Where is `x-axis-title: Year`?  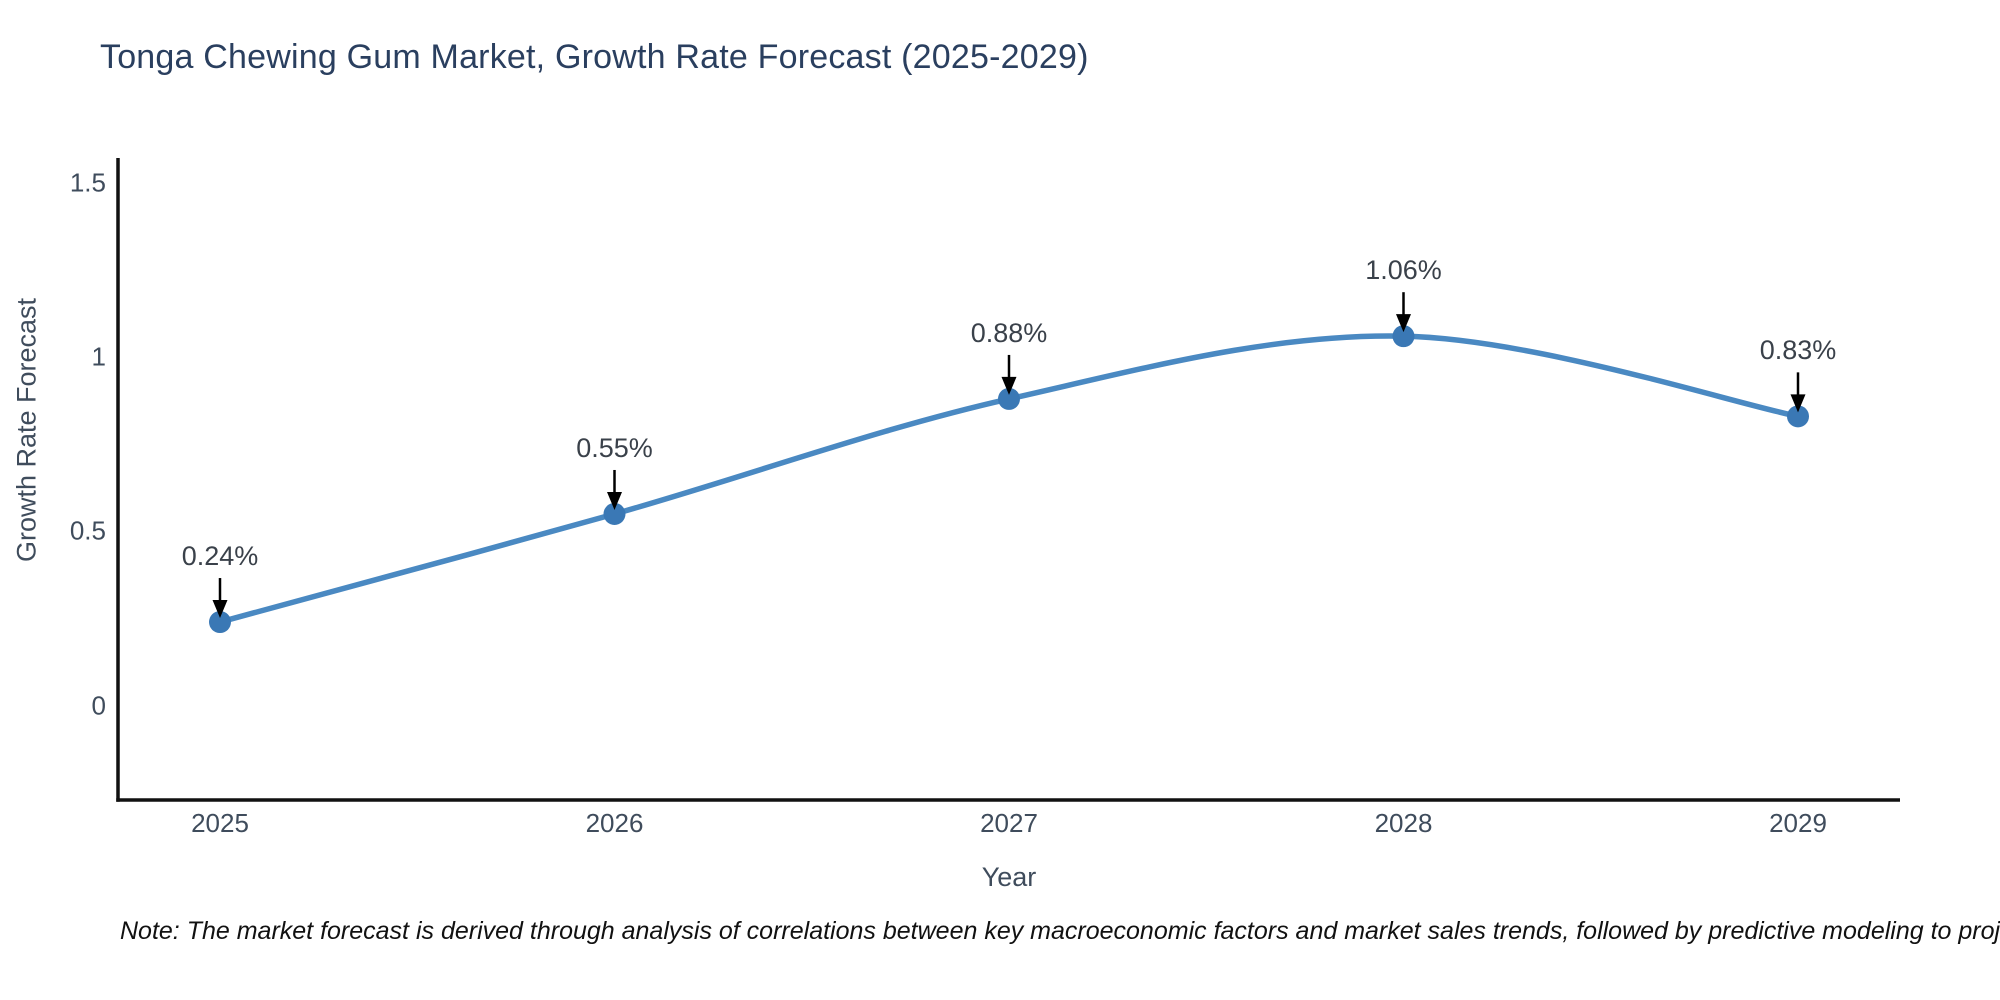 x-axis-title: Year is located at coordinates (1009, 877).